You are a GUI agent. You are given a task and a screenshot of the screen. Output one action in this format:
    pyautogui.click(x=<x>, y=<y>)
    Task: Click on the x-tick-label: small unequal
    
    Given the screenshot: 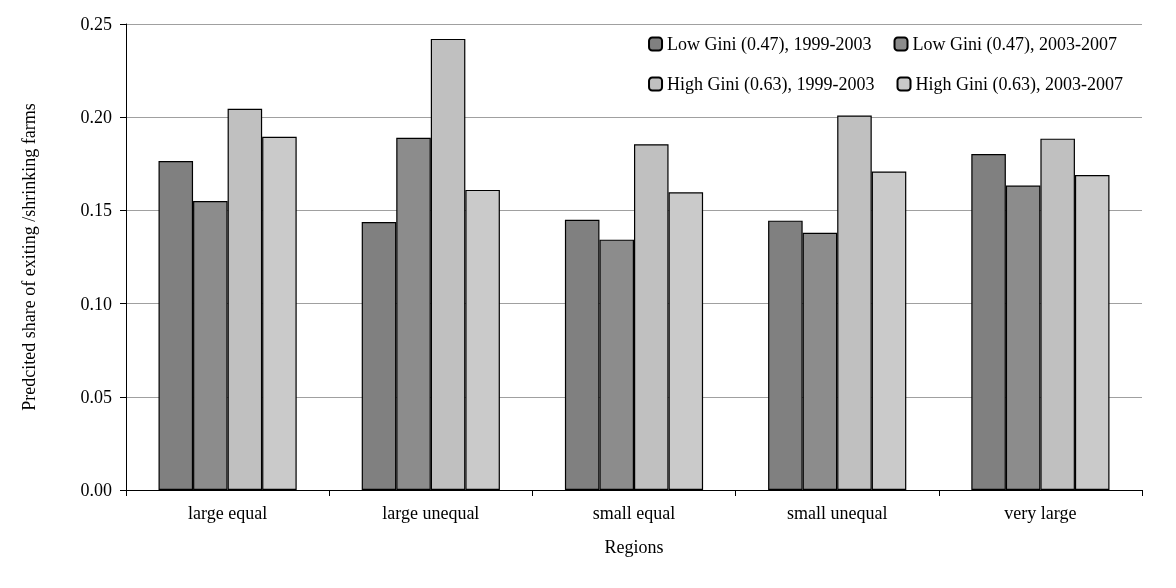 What is the action you would take?
    pyautogui.click(x=837, y=513)
    